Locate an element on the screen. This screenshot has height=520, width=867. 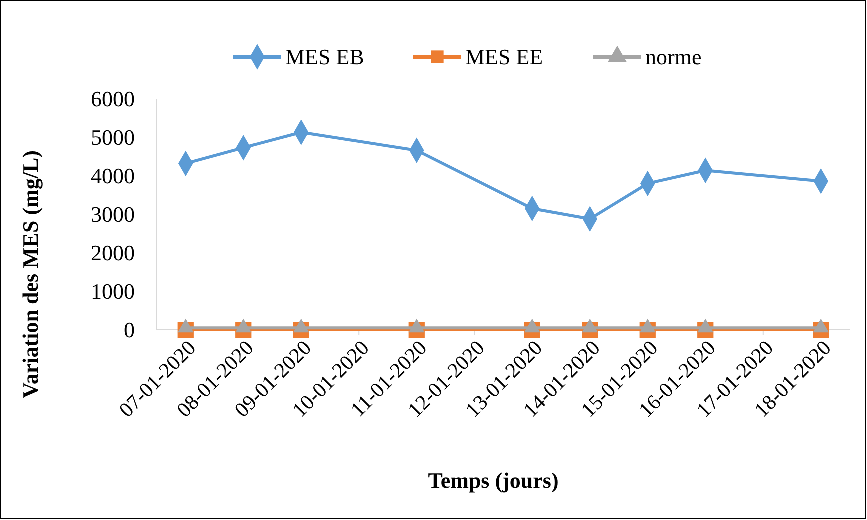
y-tick-label: 4000 is located at coordinates (113, 176).